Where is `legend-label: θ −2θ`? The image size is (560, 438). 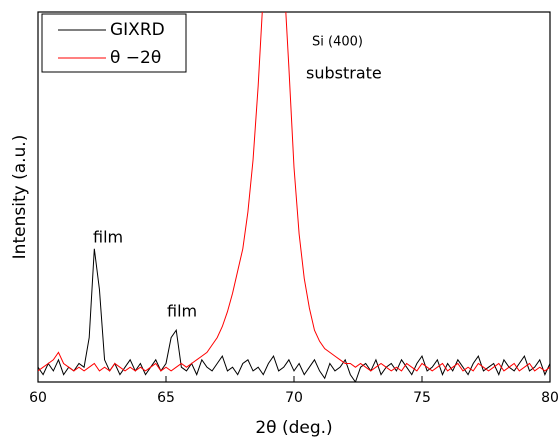
legend-label: θ −2θ is located at coordinates (135, 58).